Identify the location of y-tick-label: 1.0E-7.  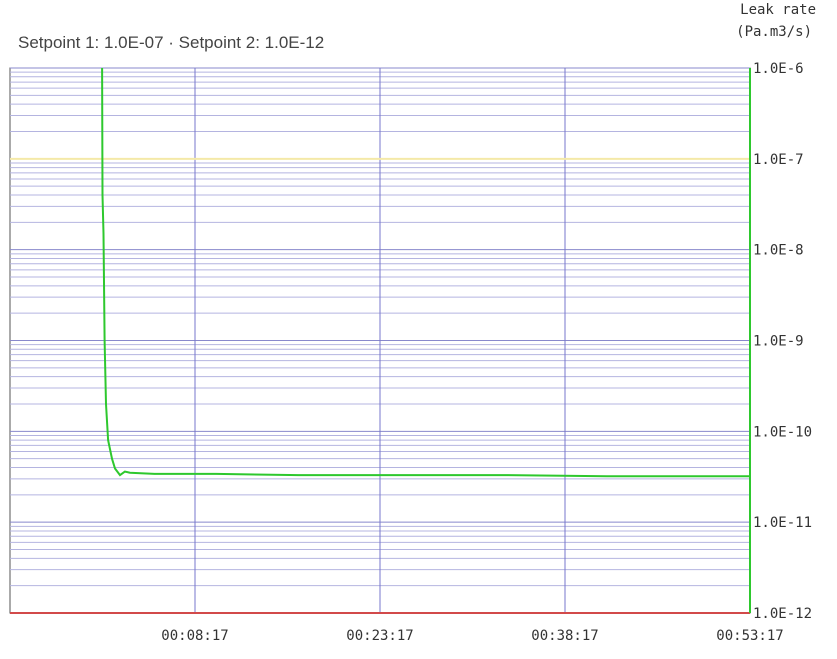
(778, 160).